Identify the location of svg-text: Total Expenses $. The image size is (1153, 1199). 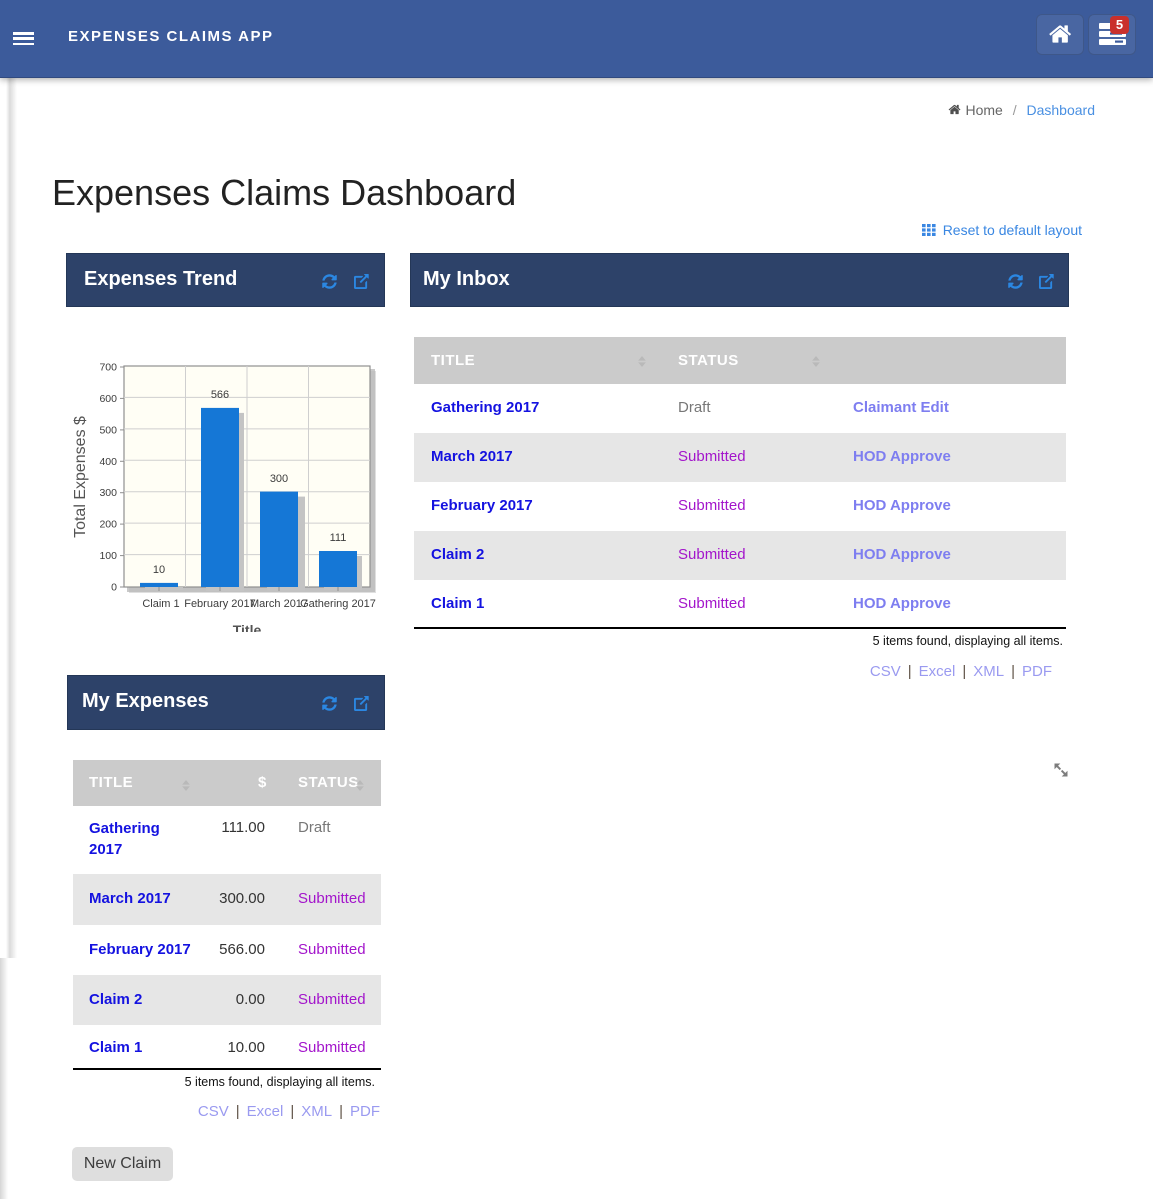
(80, 477).